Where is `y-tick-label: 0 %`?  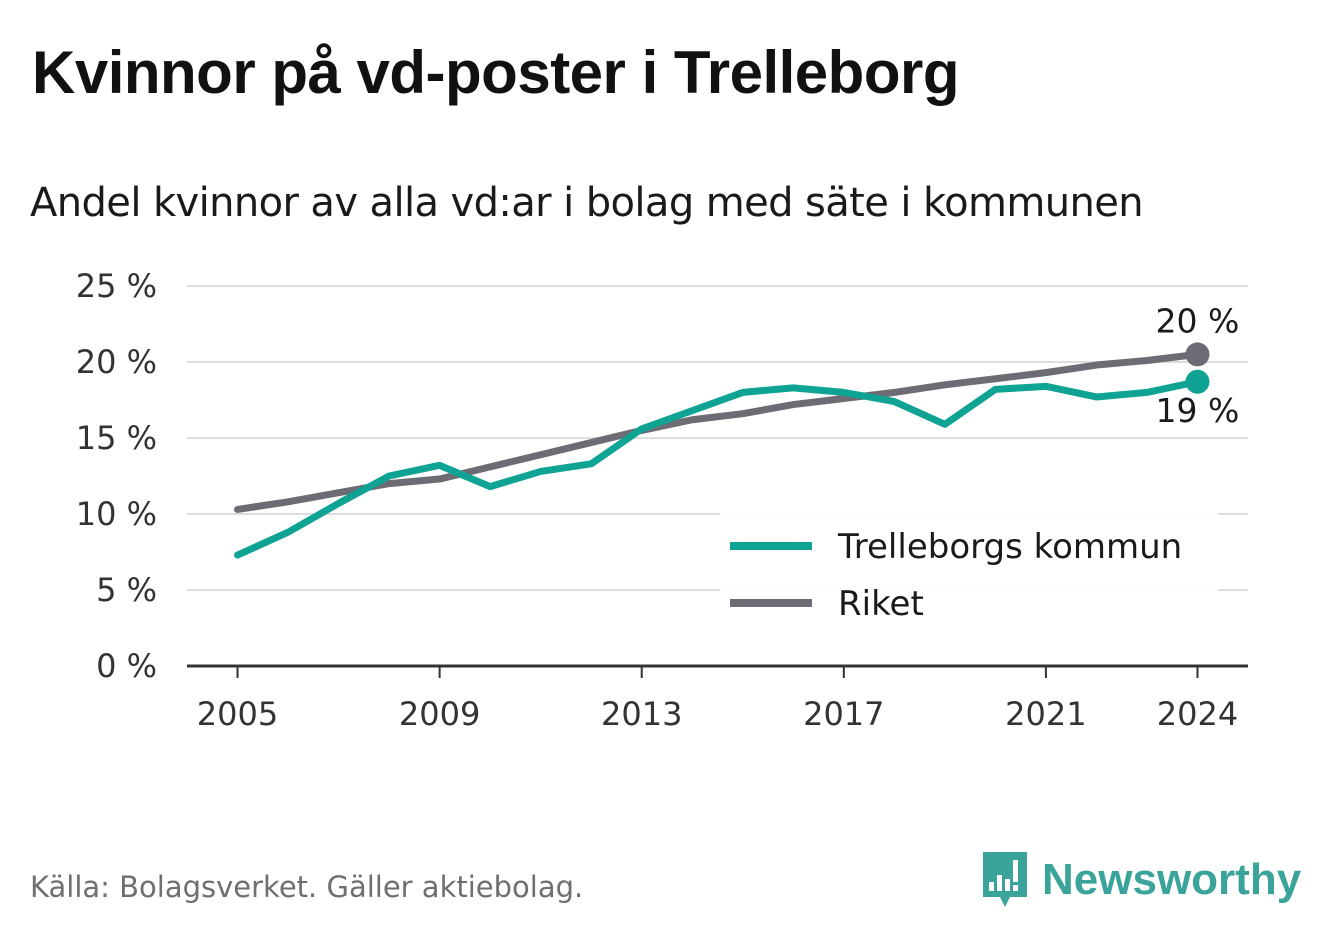 y-tick-label: 0 % is located at coordinates (126, 666).